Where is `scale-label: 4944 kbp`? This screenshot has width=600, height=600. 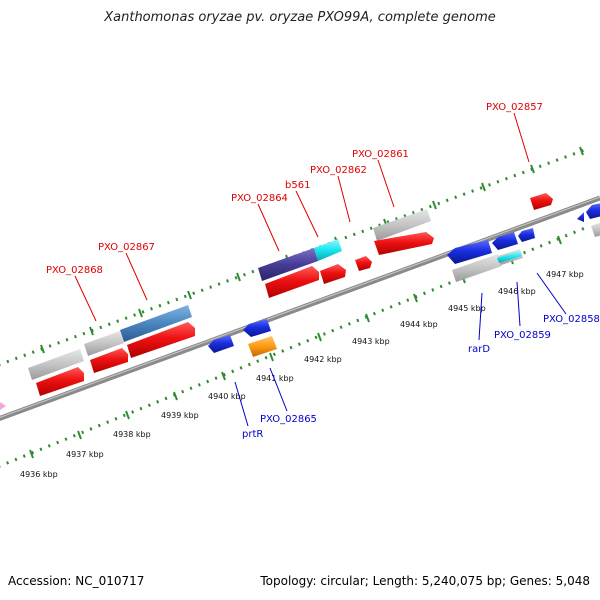 scale-label: 4944 kbp is located at coordinates (419, 324).